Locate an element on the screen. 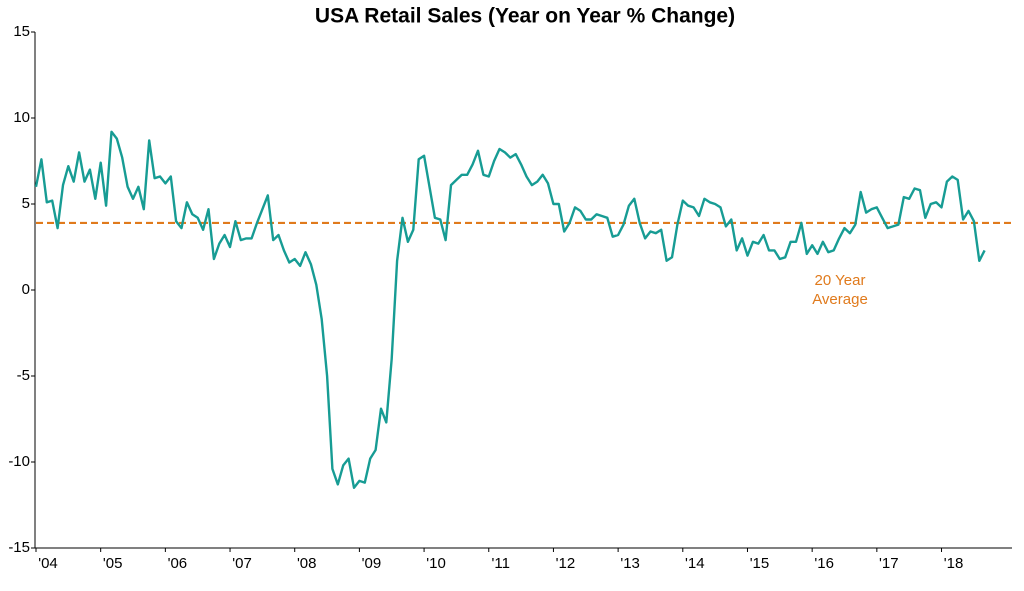 The image size is (1024, 591). x-tick-label: '10 is located at coordinates (436, 563).